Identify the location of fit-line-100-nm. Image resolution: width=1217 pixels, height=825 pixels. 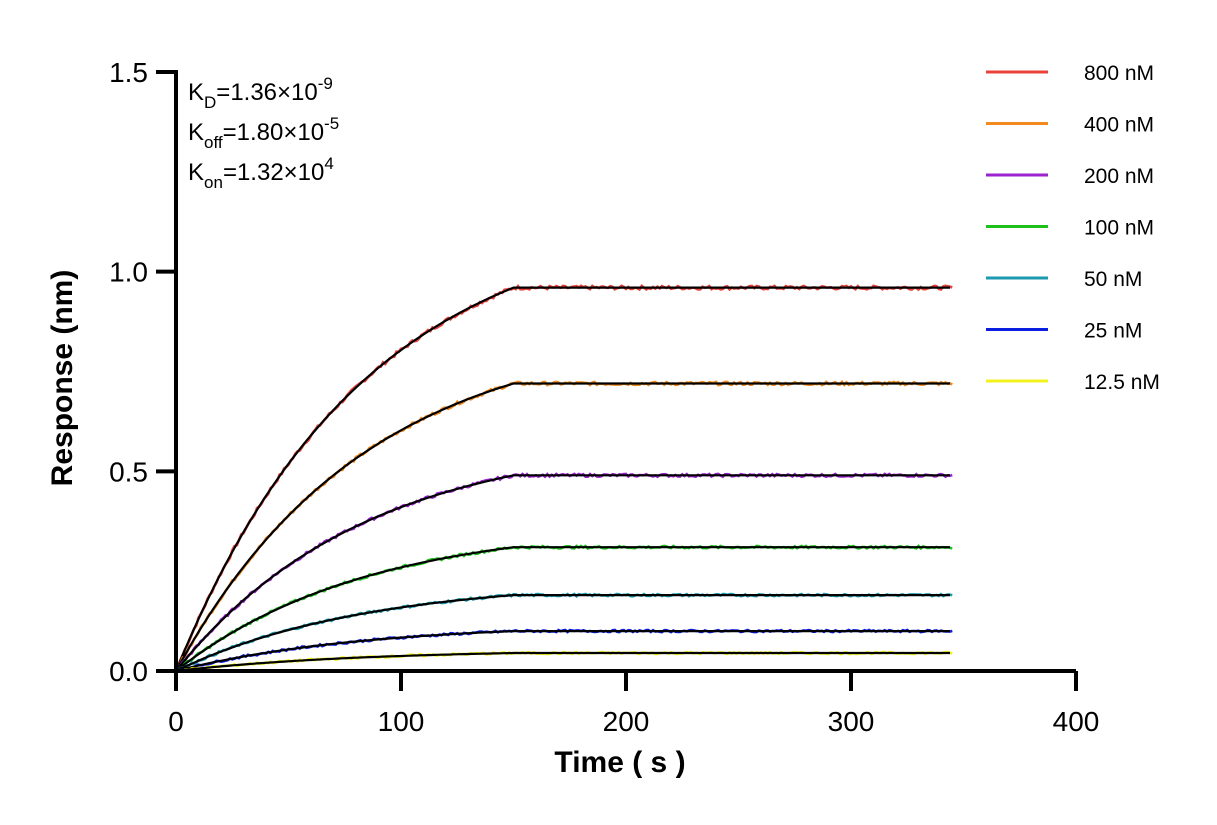
(562, 609).